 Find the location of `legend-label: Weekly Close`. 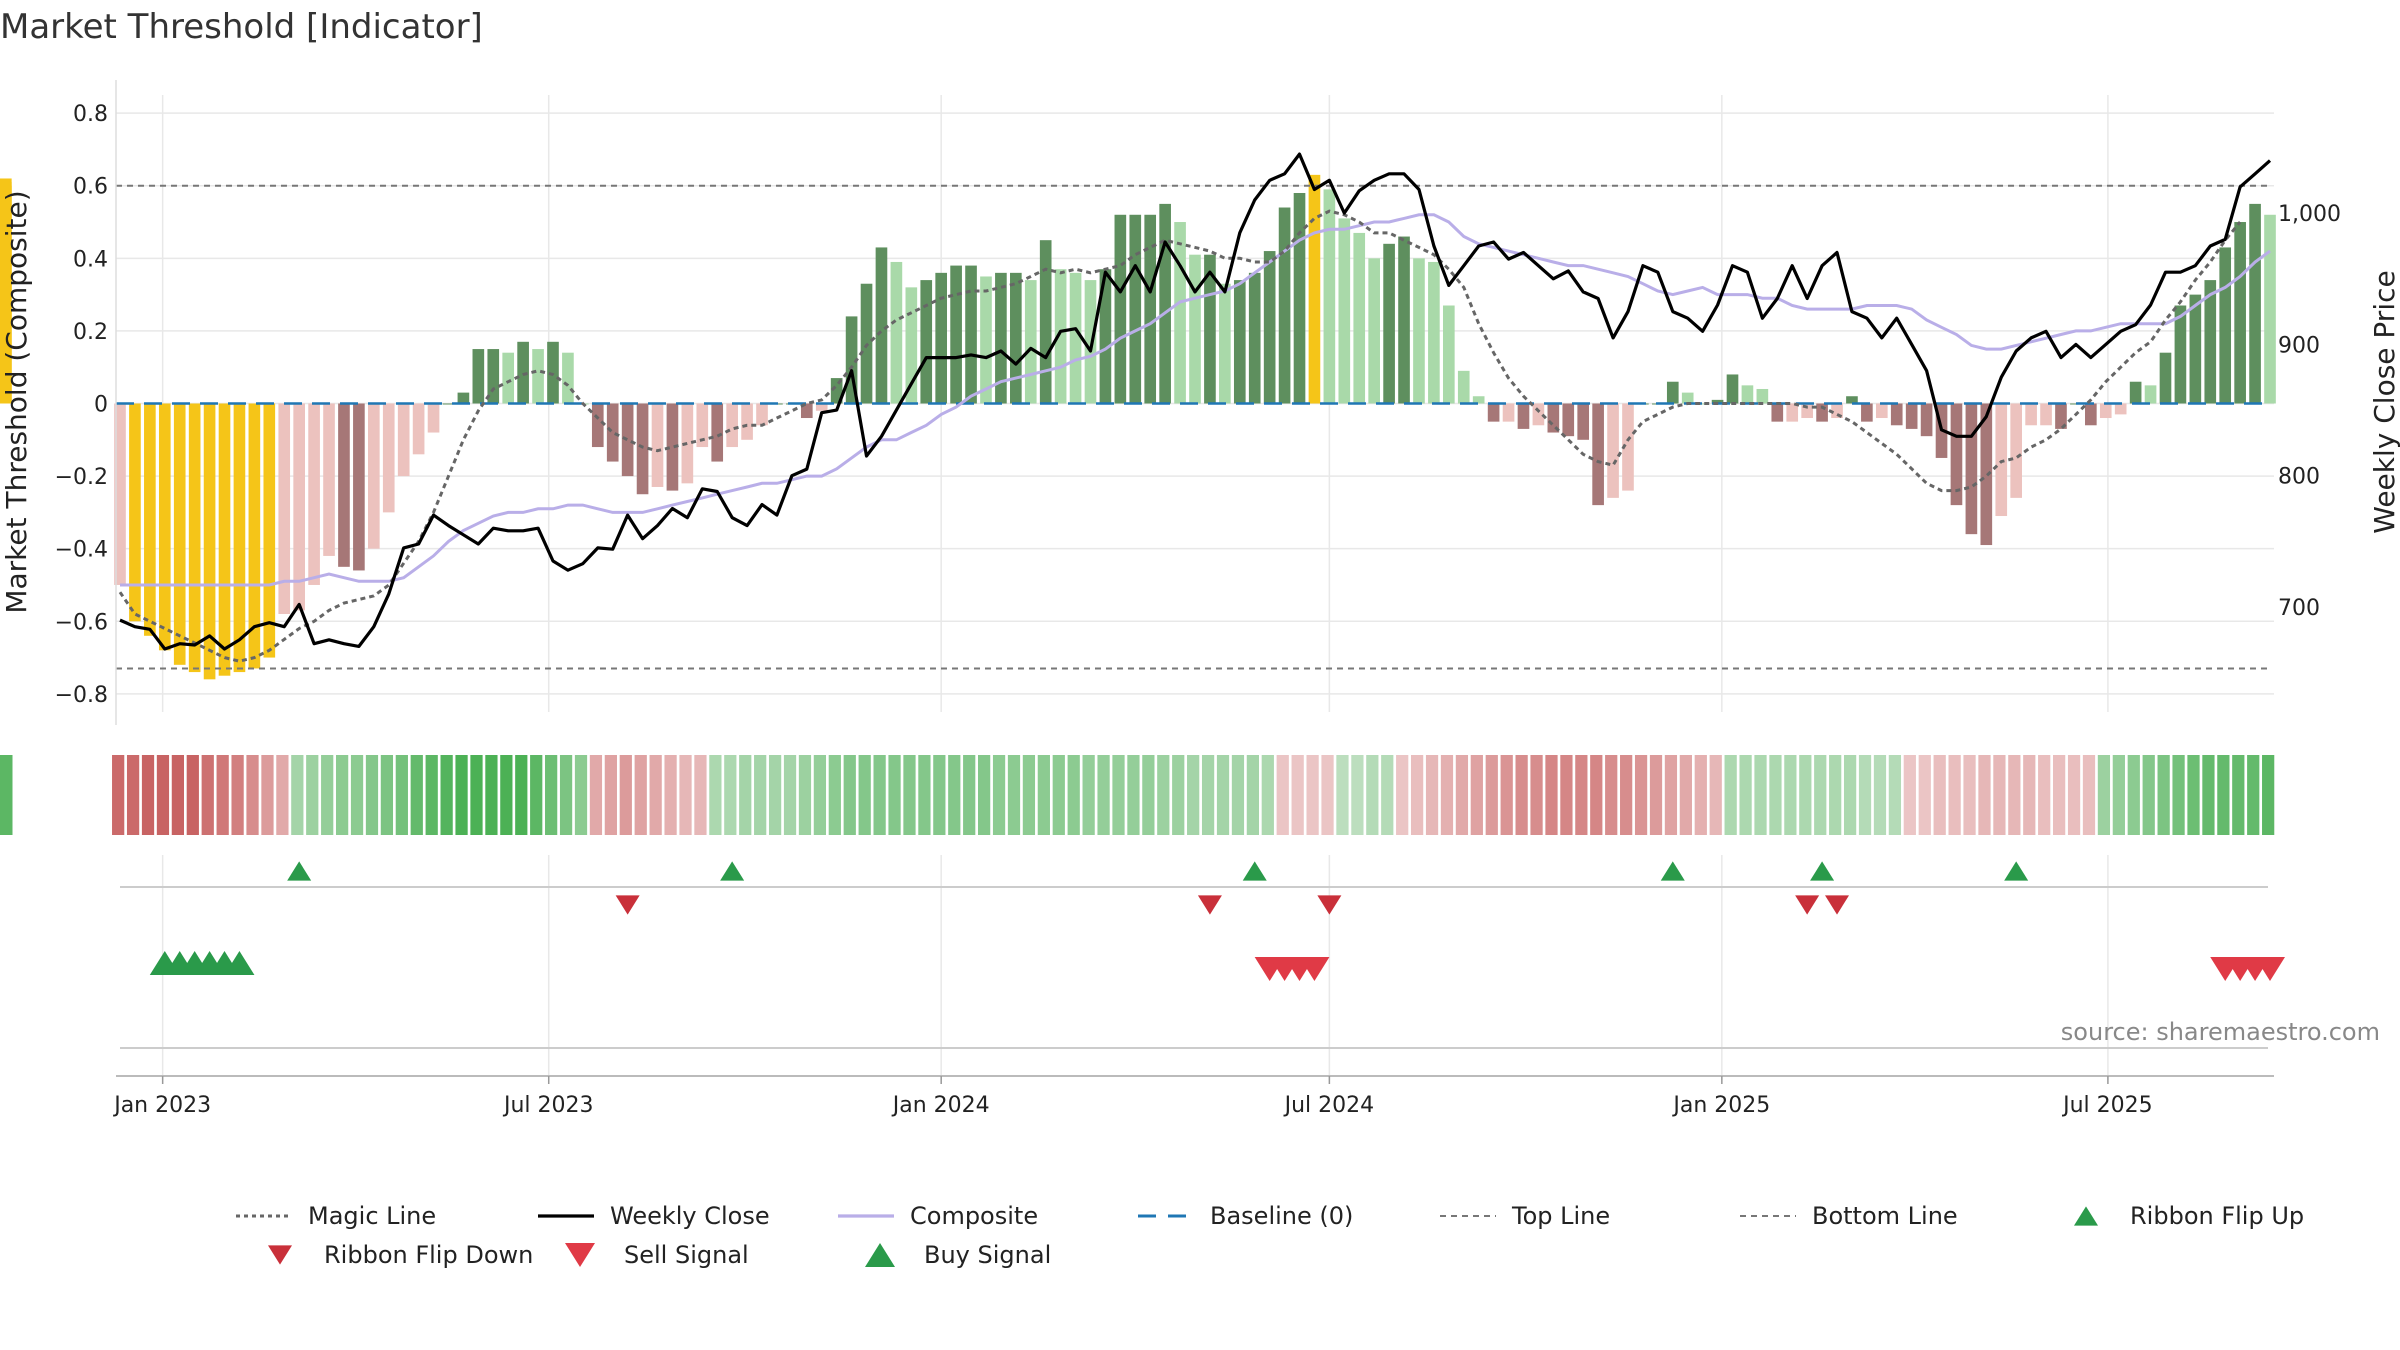

legend-label: Weekly Close is located at coordinates (690, 1216).